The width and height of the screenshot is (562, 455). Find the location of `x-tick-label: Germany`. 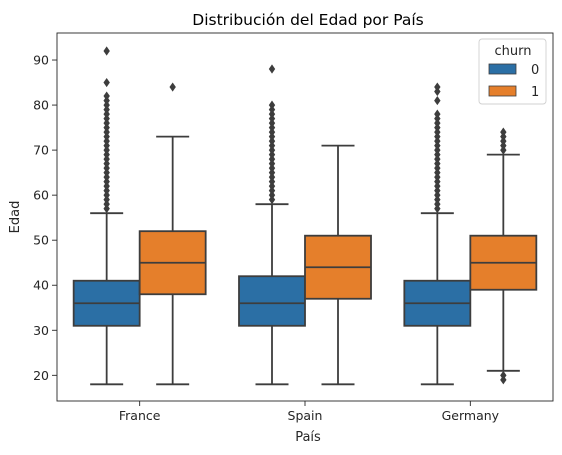

x-tick-label: Germany is located at coordinates (471, 415).